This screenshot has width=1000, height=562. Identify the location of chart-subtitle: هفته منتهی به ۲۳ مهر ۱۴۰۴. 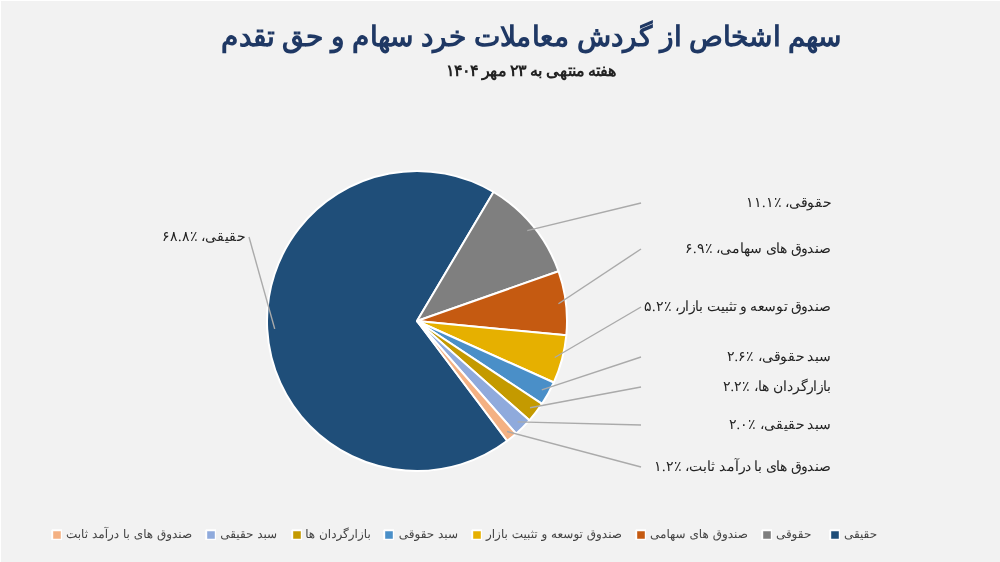
(531, 72).